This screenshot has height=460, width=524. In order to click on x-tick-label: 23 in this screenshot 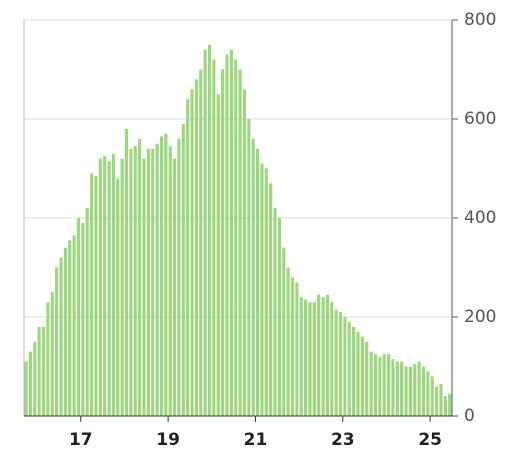, I will do `click(343, 440)`.